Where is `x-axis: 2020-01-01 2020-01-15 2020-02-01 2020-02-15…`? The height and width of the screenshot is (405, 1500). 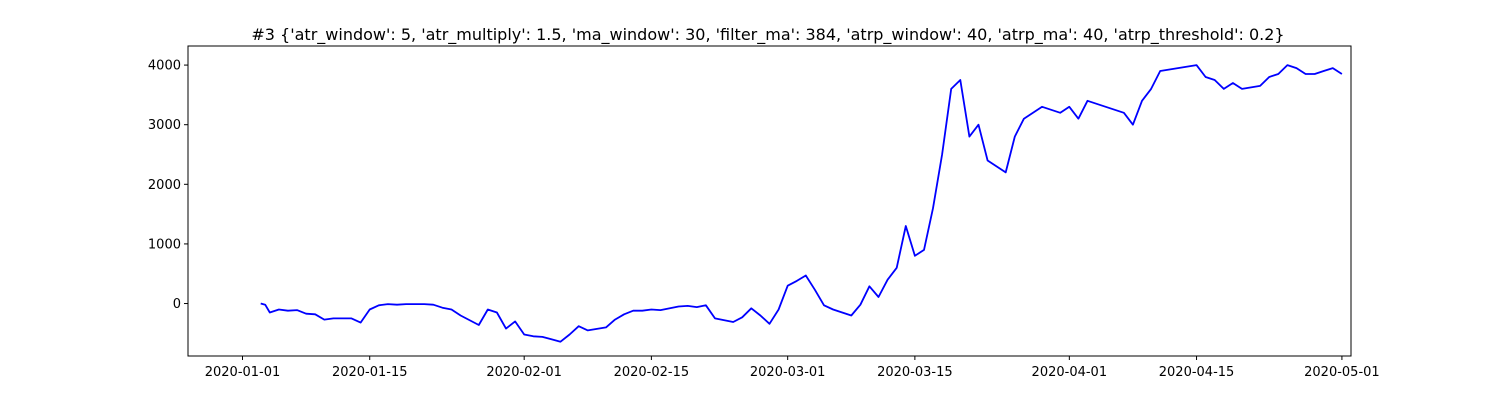 x-axis: 2020-01-01 2020-01-15 2020-02-01 2020-02-15… is located at coordinates (792, 368).